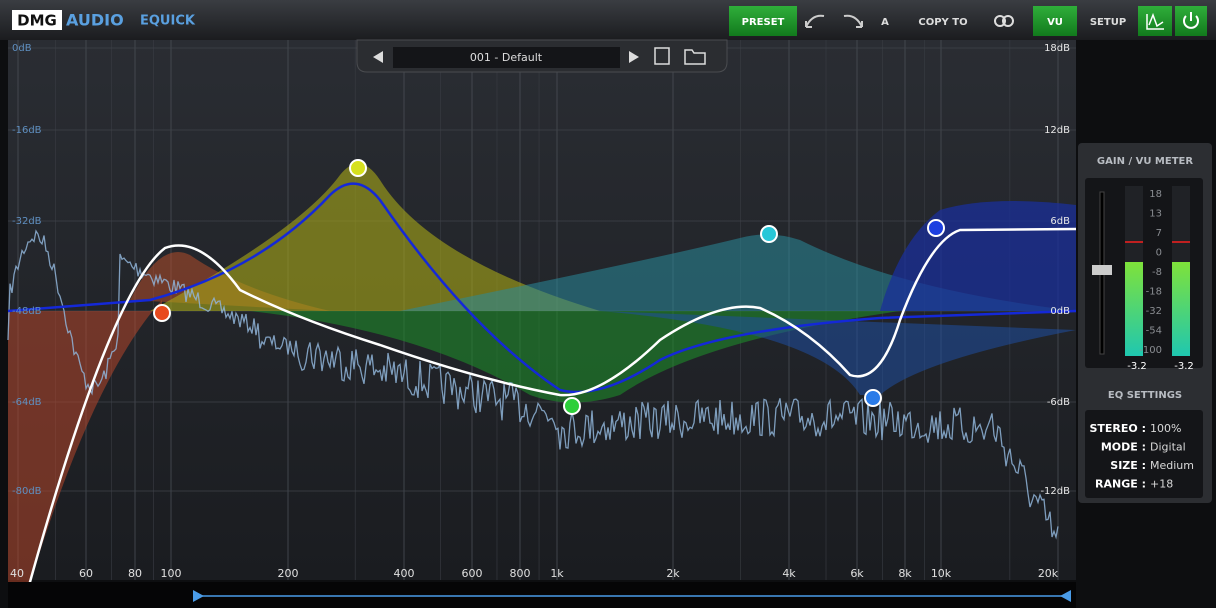  Describe the element at coordinates (1058, 402) in the screenshot. I see `right-db-label: -6dB` at that location.